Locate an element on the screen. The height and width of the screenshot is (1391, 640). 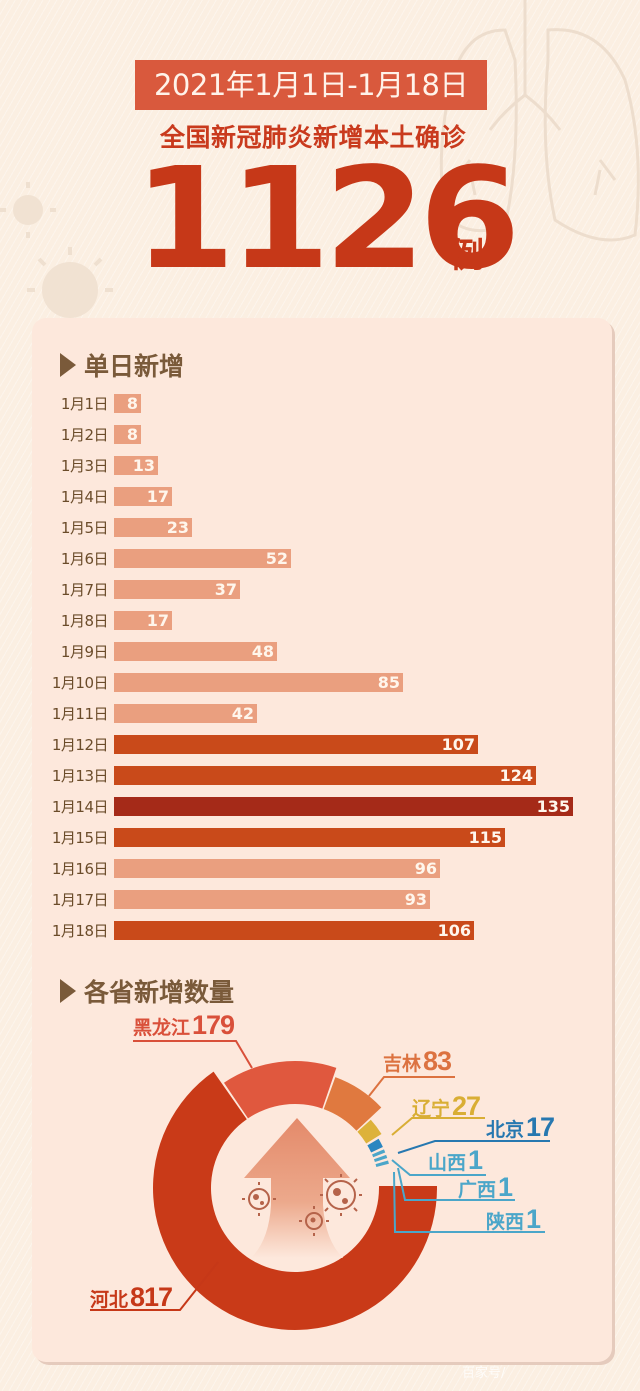
province-count: 27 is located at coordinates (466, 1106).